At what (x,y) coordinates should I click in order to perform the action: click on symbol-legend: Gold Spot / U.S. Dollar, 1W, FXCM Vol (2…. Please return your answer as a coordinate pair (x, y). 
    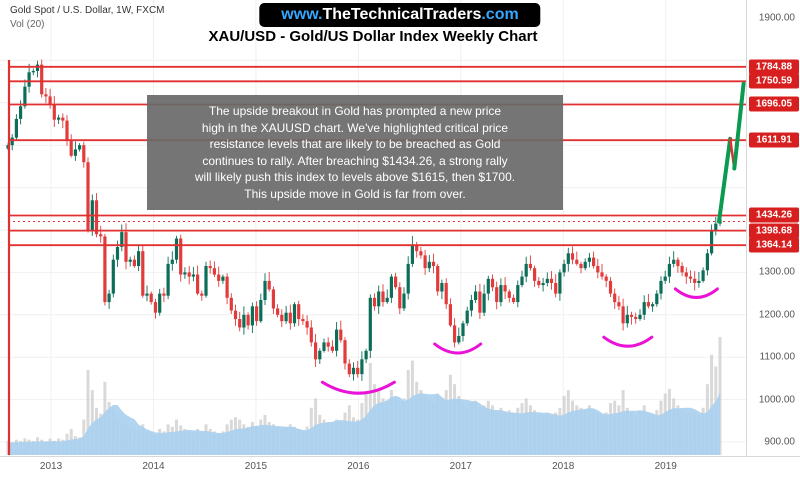
    Looking at the image, I should click on (87, 17).